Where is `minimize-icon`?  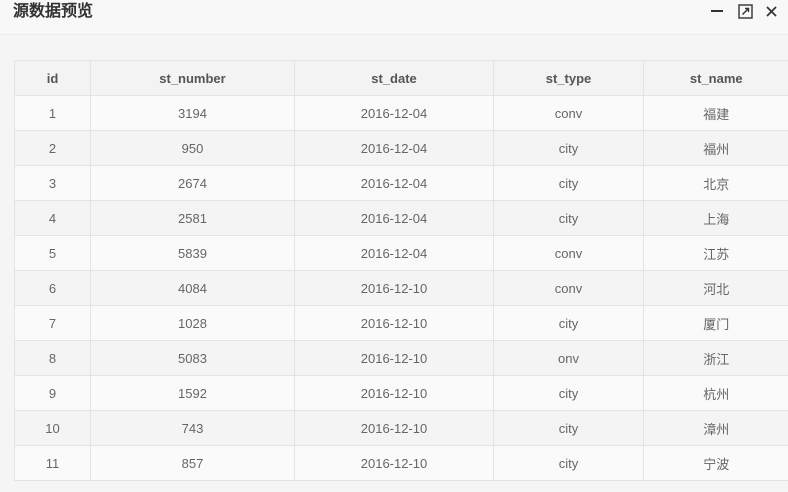 minimize-icon is located at coordinates (717, 11).